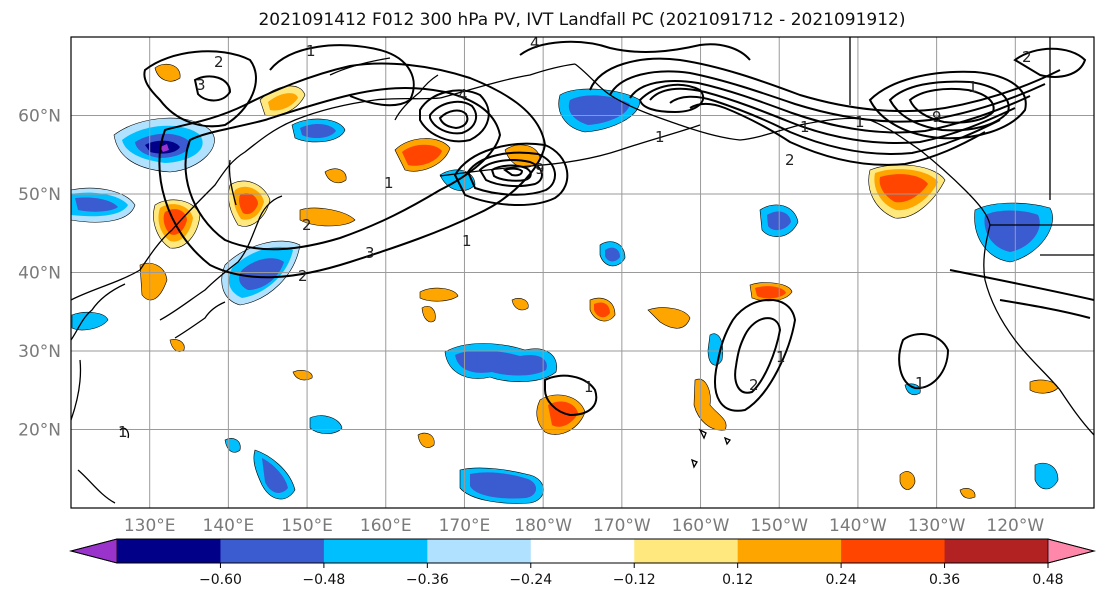 The height and width of the screenshot is (601, 1105). Describe the element at coordinates (229, 526) in the screenshot. I see `longitude-tick-label: 140°E` at that location.